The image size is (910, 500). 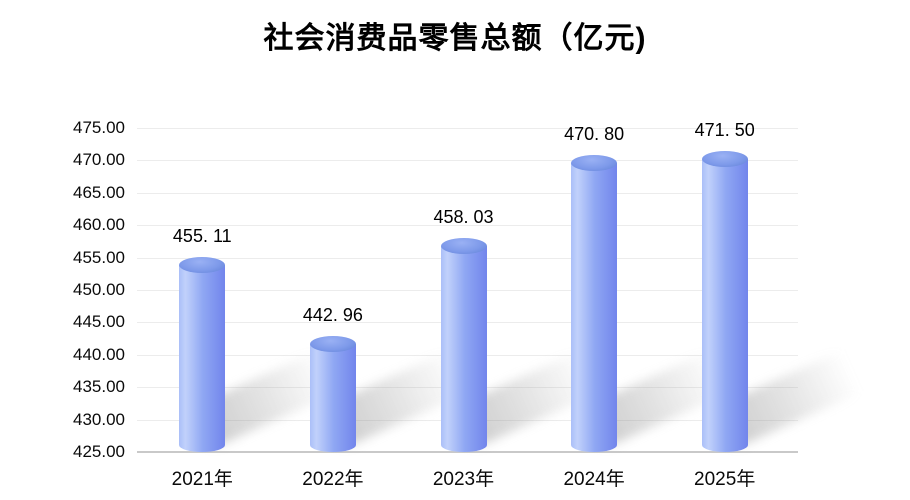 I want to click on x-axis-label-2023年: 2023年, so click(x=463, y=479).